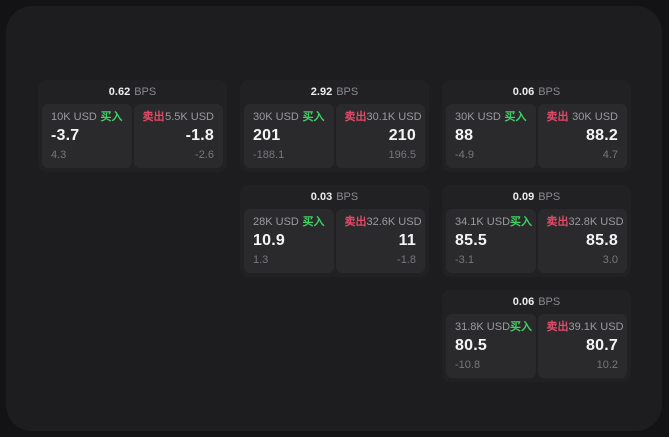 The image size is (669, 437). What do you see at coordinates (464, 155) in the screenshot?
I see `buy-delta: -4.9` at bounding box center [464, 155].